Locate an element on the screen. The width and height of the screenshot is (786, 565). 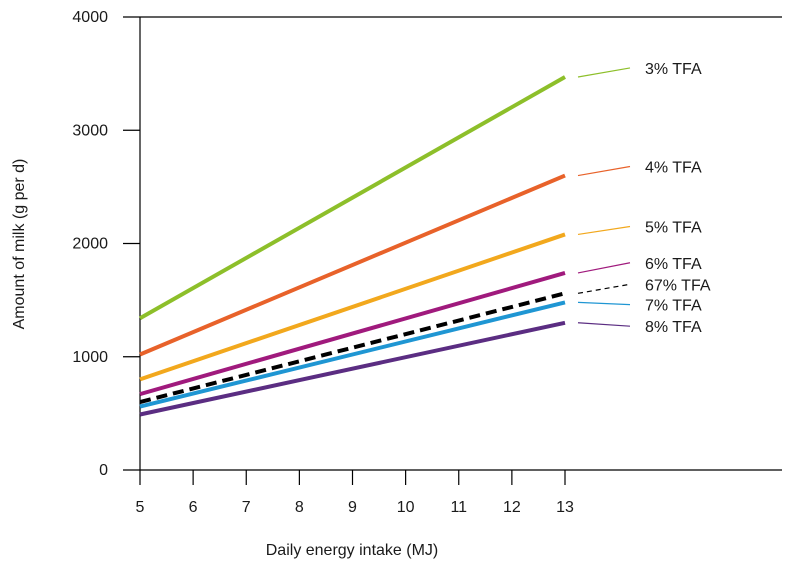
x-tick-label: 6 is located at coordinates (193, 507).